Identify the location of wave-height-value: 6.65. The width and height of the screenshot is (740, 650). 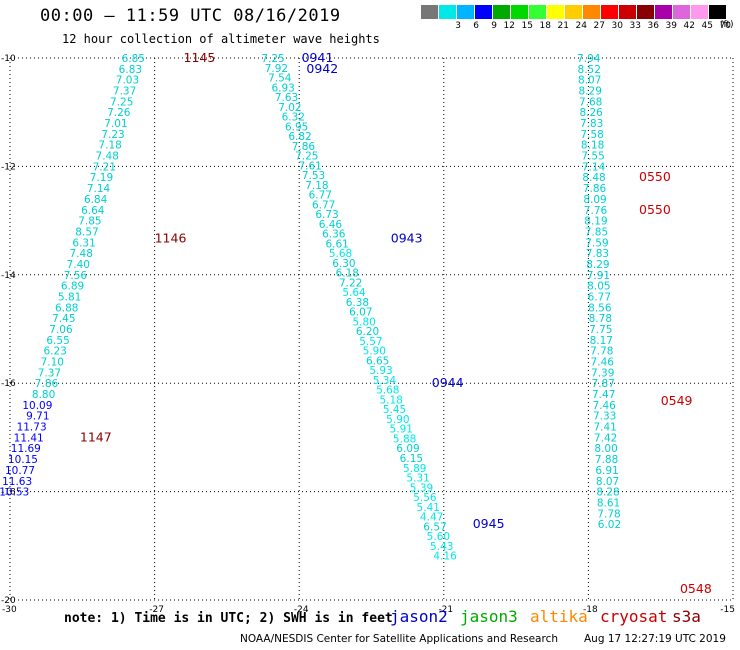
(377, 361).